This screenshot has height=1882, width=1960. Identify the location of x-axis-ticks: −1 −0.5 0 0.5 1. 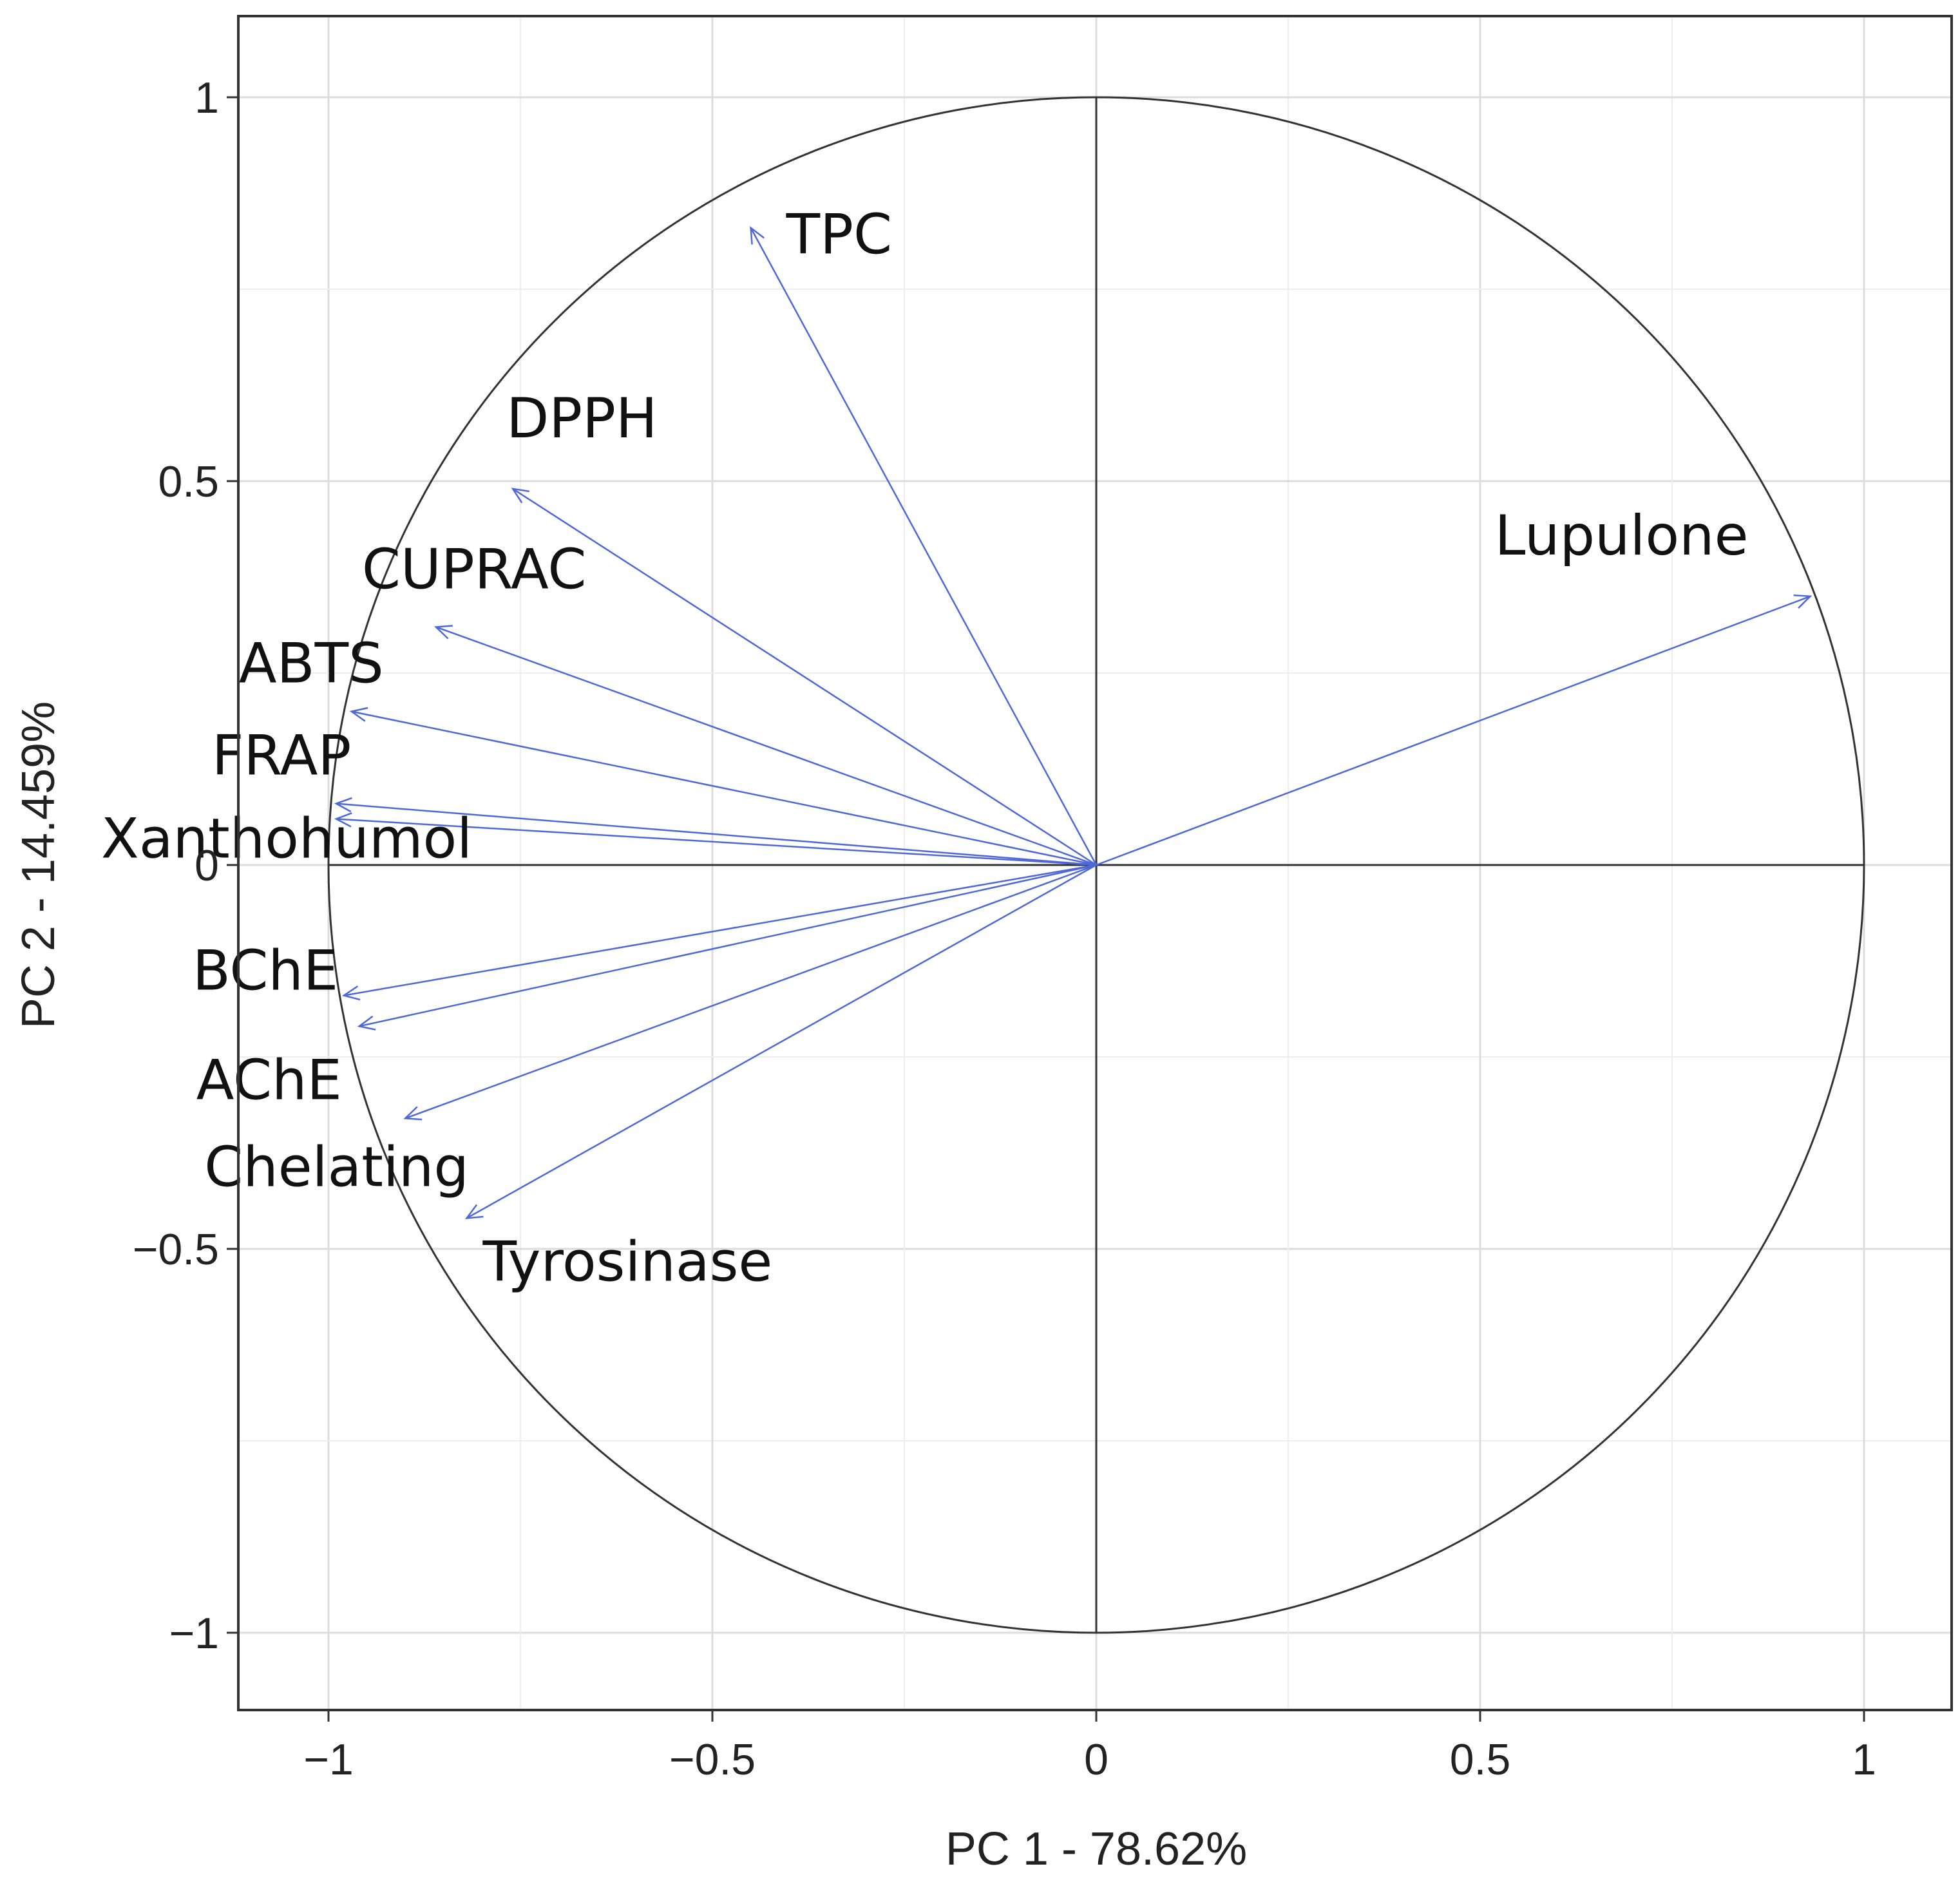
(1089, 1747).